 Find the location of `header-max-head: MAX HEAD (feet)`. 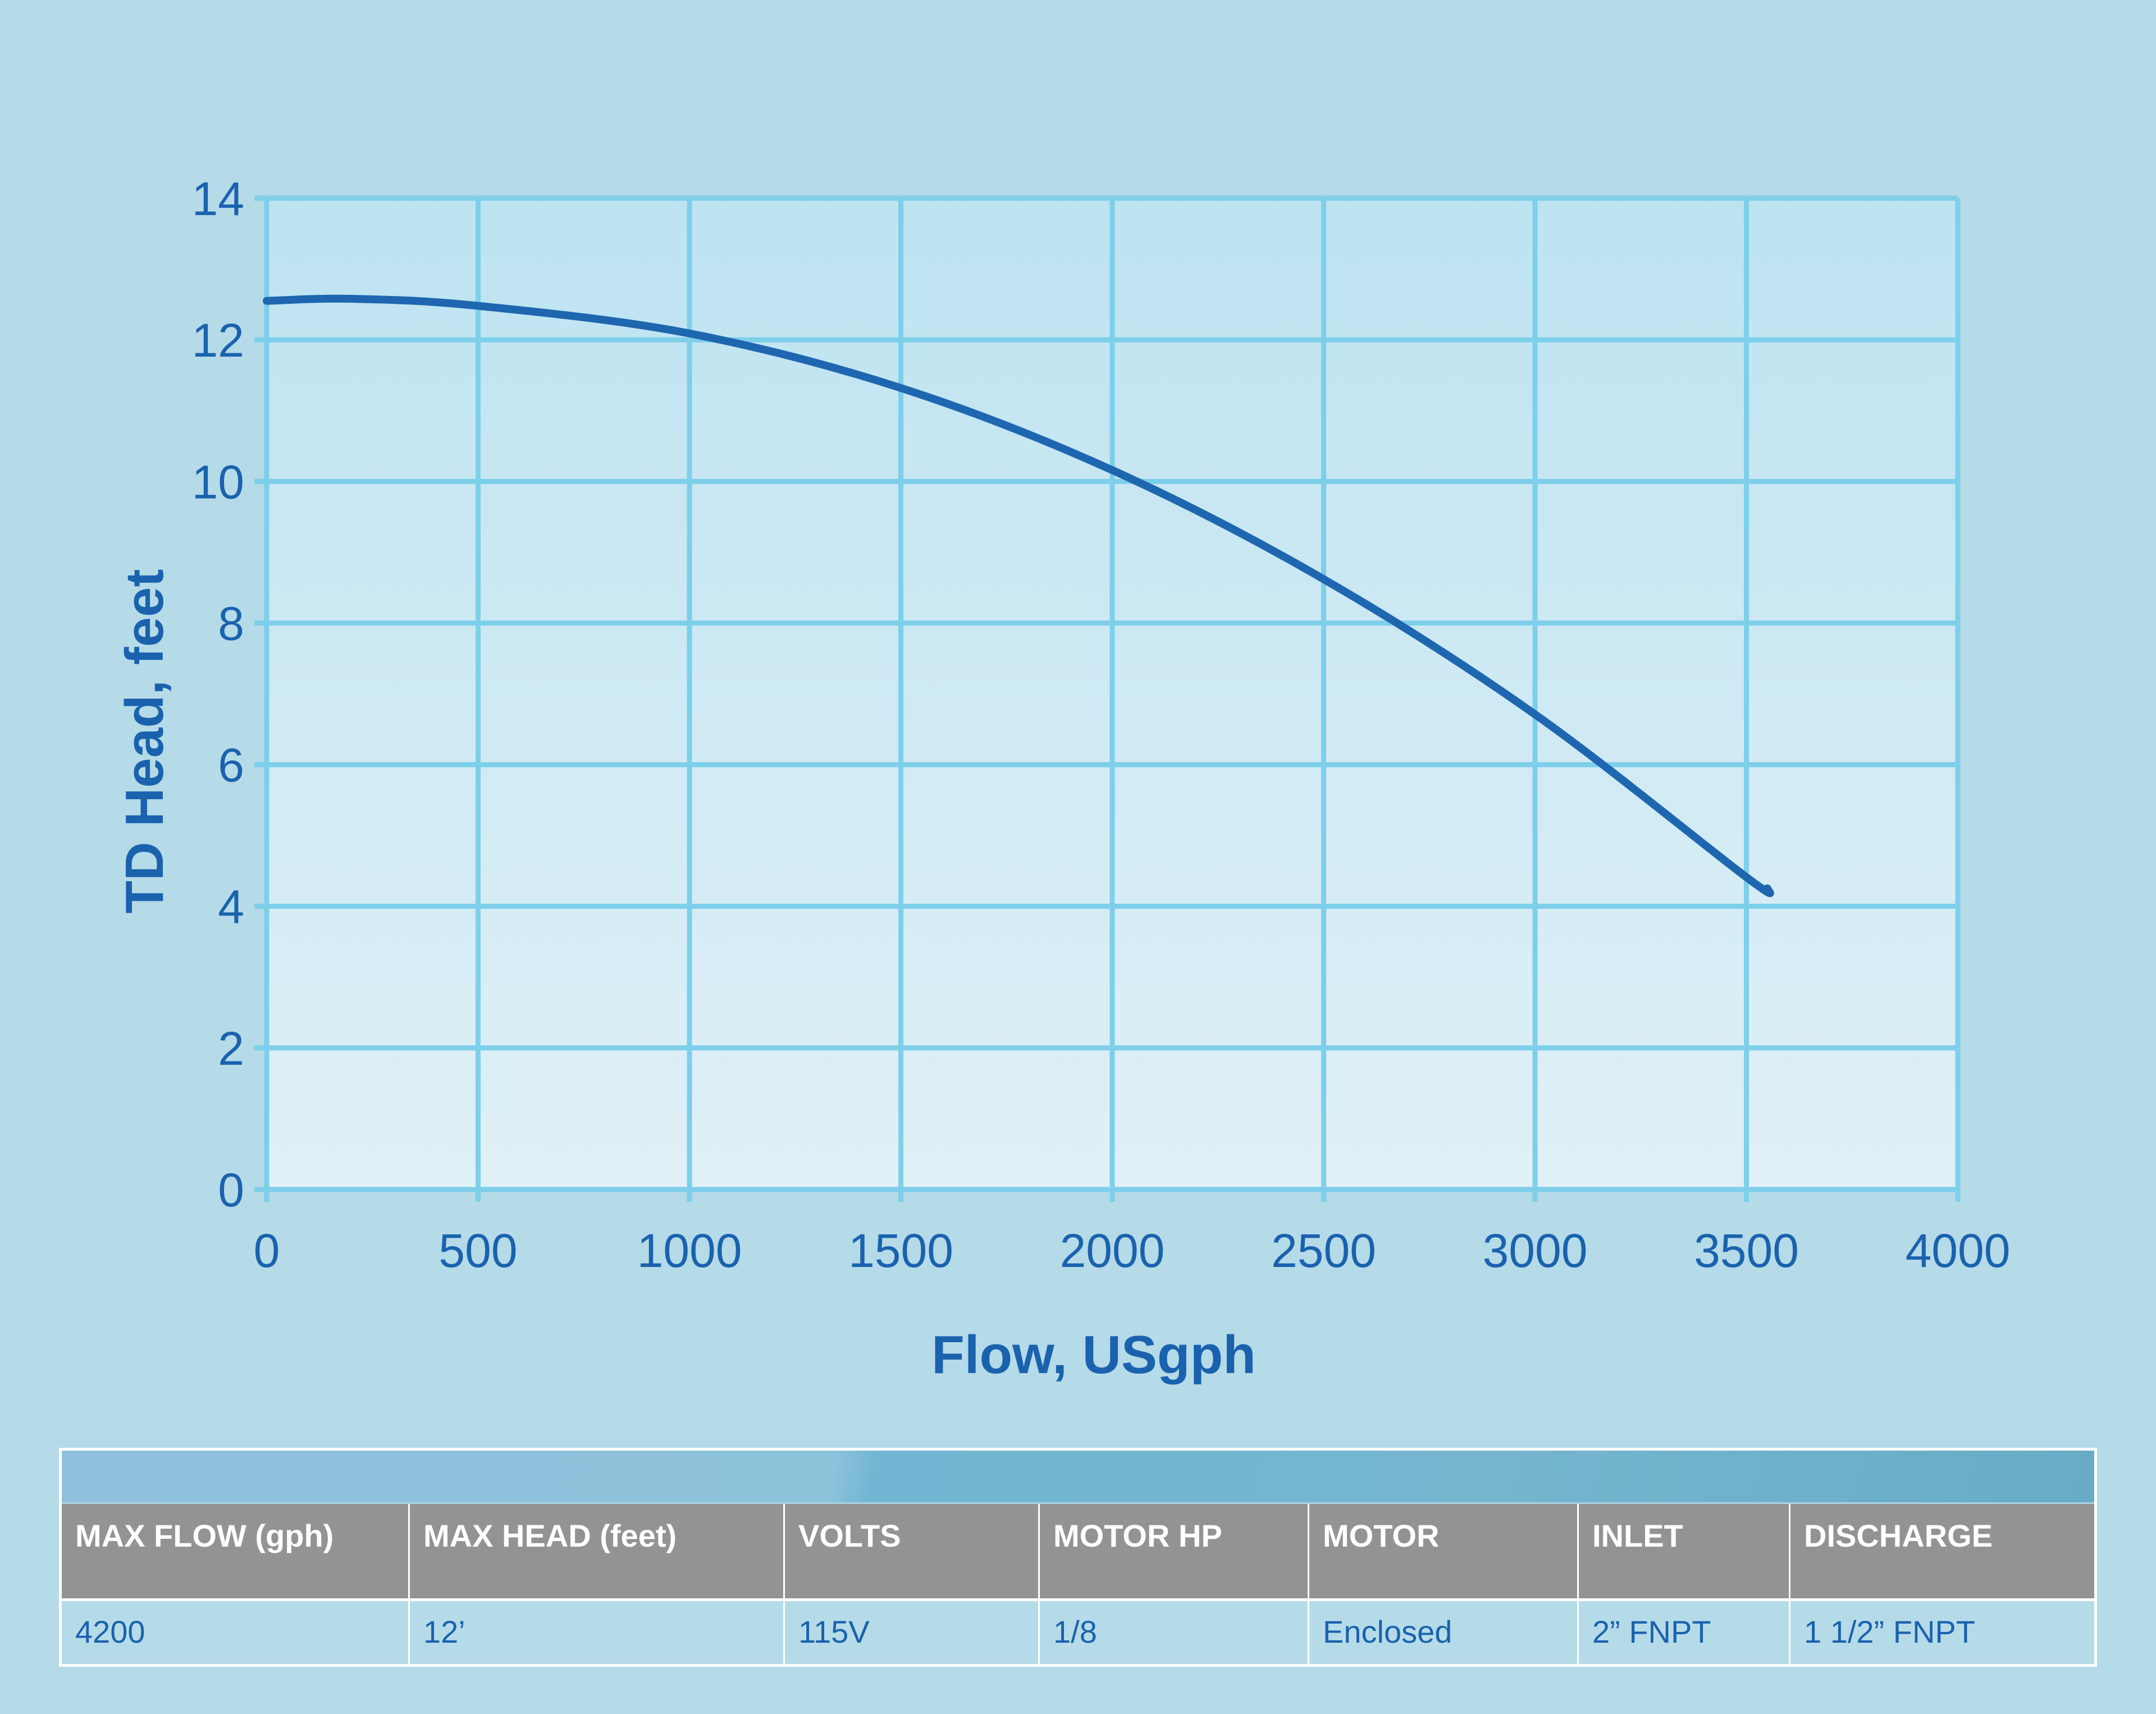

header-max-head: MAX HEAD (feet) is located at coordinates (597, 1551).